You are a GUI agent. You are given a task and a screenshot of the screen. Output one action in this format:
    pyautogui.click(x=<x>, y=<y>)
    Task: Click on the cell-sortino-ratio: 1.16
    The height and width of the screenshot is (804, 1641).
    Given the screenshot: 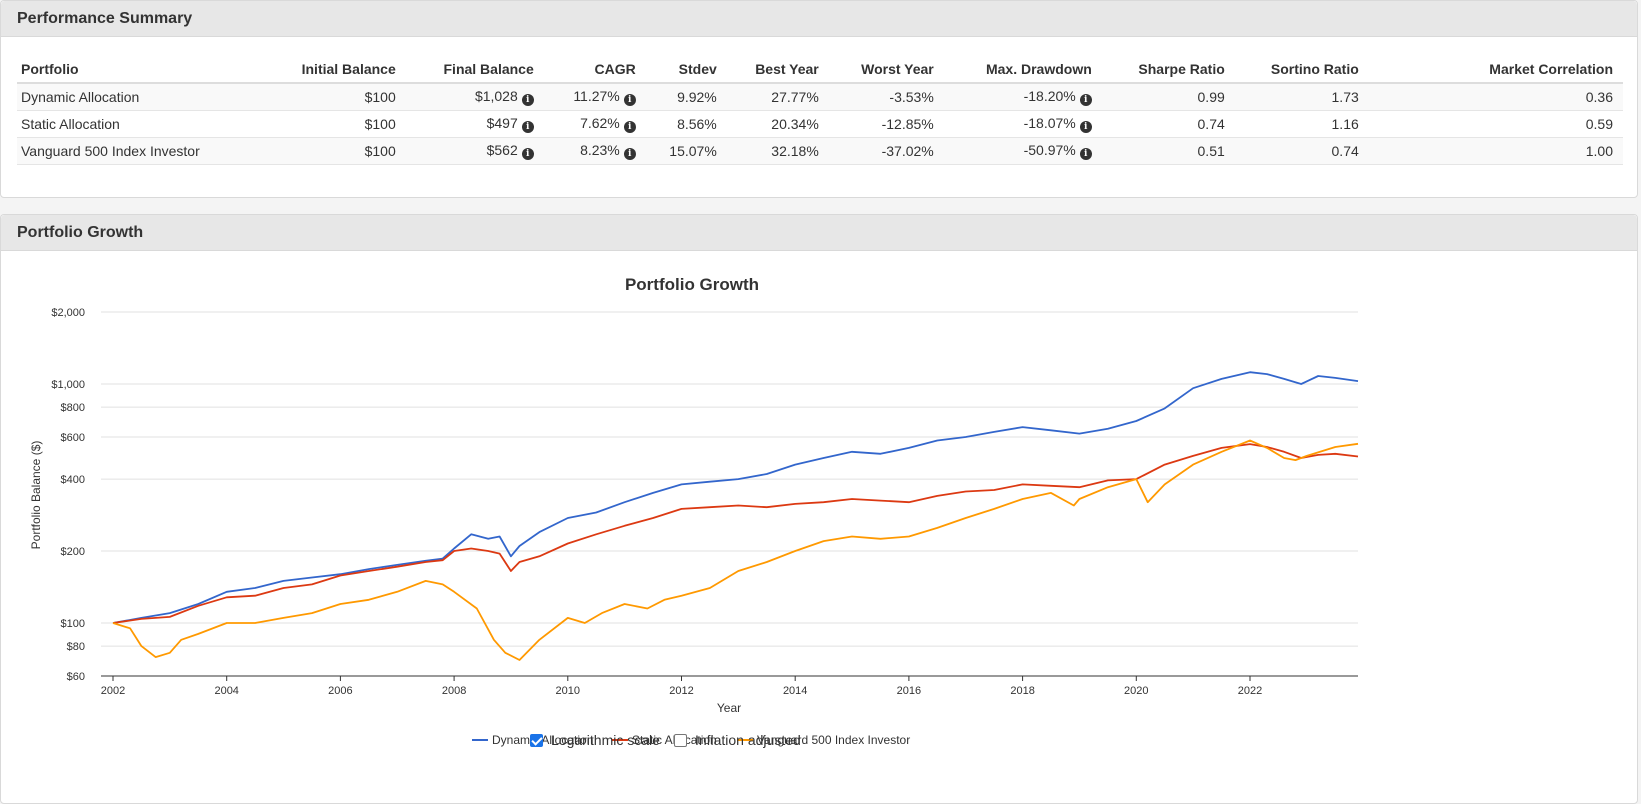 What is the action you would take?
    pyautogui.click(x=1301, y=124)
    